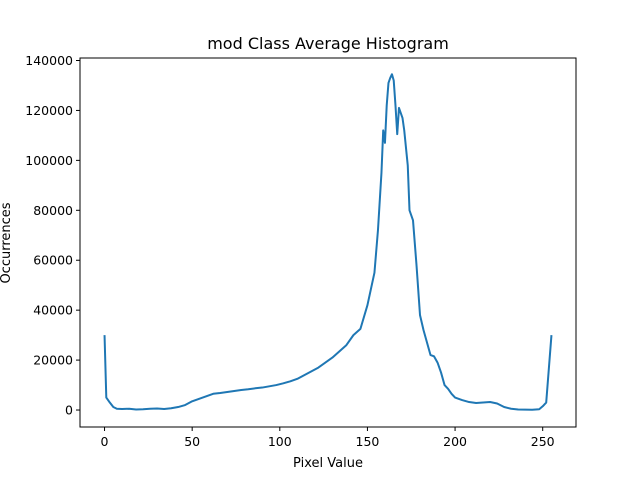 The width and height of the screenshot is (640, 480). Describe the element at coordinates (328, 438) in the screenshot. I see `x-axis: 0 50 100 150 200 250` at that location.